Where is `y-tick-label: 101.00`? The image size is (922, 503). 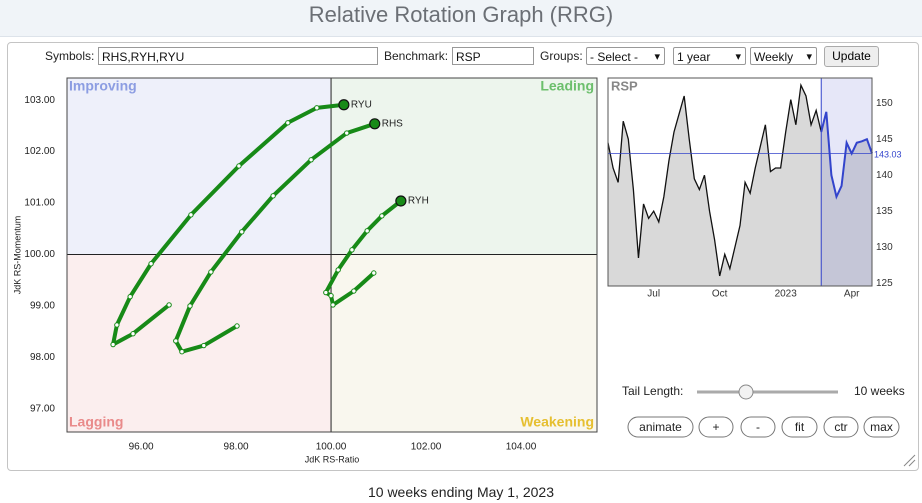
y-tick-label: 101.00 is located at coordinates (39, 203).